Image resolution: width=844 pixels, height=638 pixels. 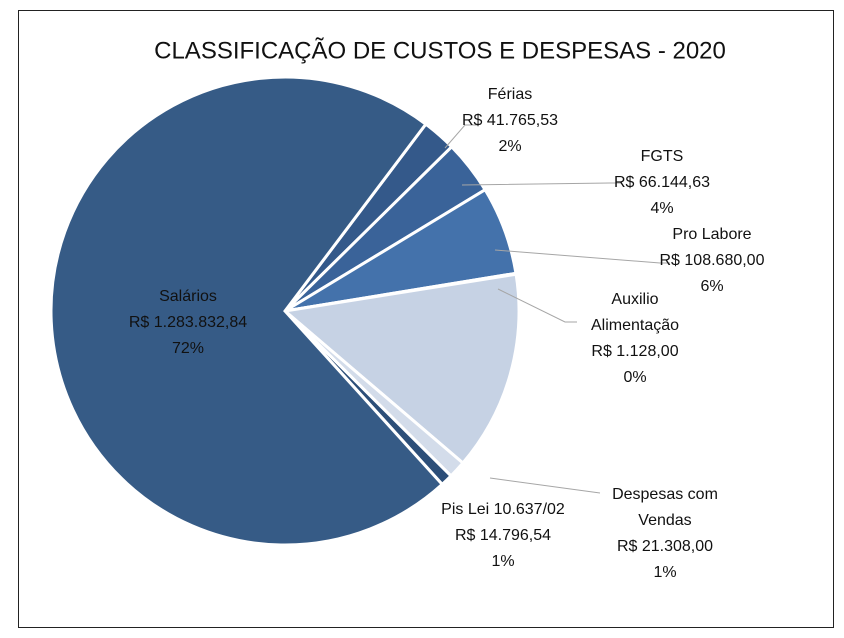 I want to click on data-label: Pis Lei 10.637/02 R$ 14.796,54 1%, so click(x=503, y=536).